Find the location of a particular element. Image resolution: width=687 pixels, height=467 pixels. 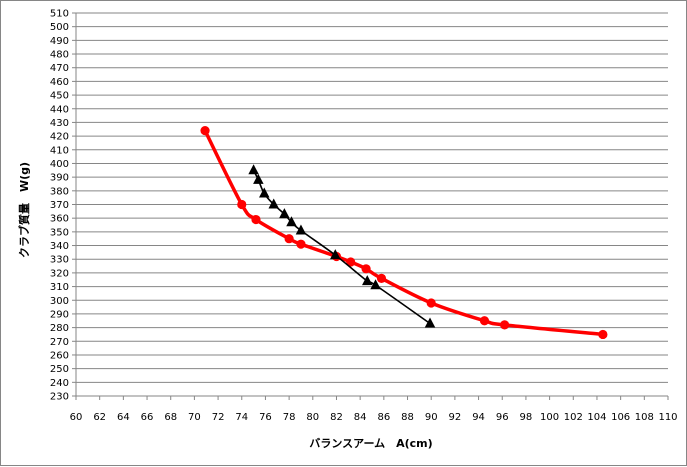

y-tick-label: 230 is located at coordinates (59, 397).